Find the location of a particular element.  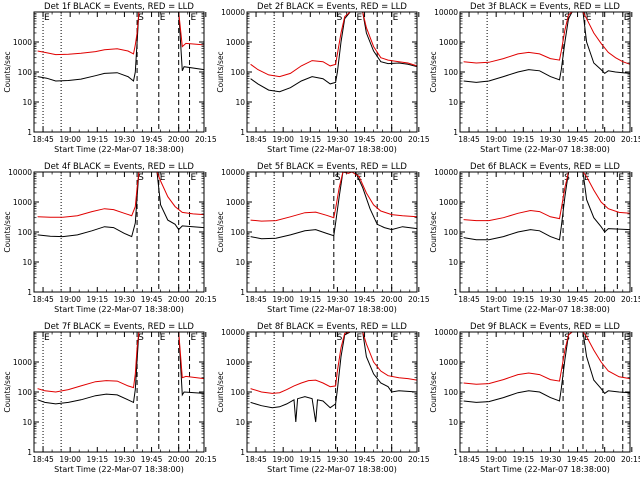

panel-title: Det 2f BLACK = Events, RED = LLD is located at coordinates (332, 7).